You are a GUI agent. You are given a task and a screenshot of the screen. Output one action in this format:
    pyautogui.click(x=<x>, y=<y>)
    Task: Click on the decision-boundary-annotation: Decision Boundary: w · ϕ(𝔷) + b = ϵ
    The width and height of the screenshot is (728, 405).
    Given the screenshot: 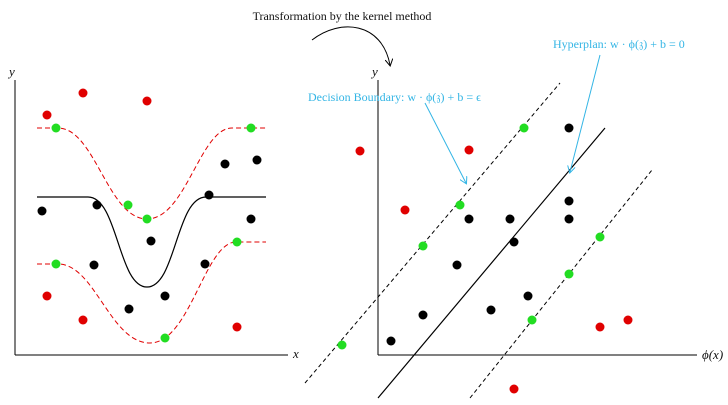 What is the action you would take?
    pyautogui.click(x=394, y=97)
    